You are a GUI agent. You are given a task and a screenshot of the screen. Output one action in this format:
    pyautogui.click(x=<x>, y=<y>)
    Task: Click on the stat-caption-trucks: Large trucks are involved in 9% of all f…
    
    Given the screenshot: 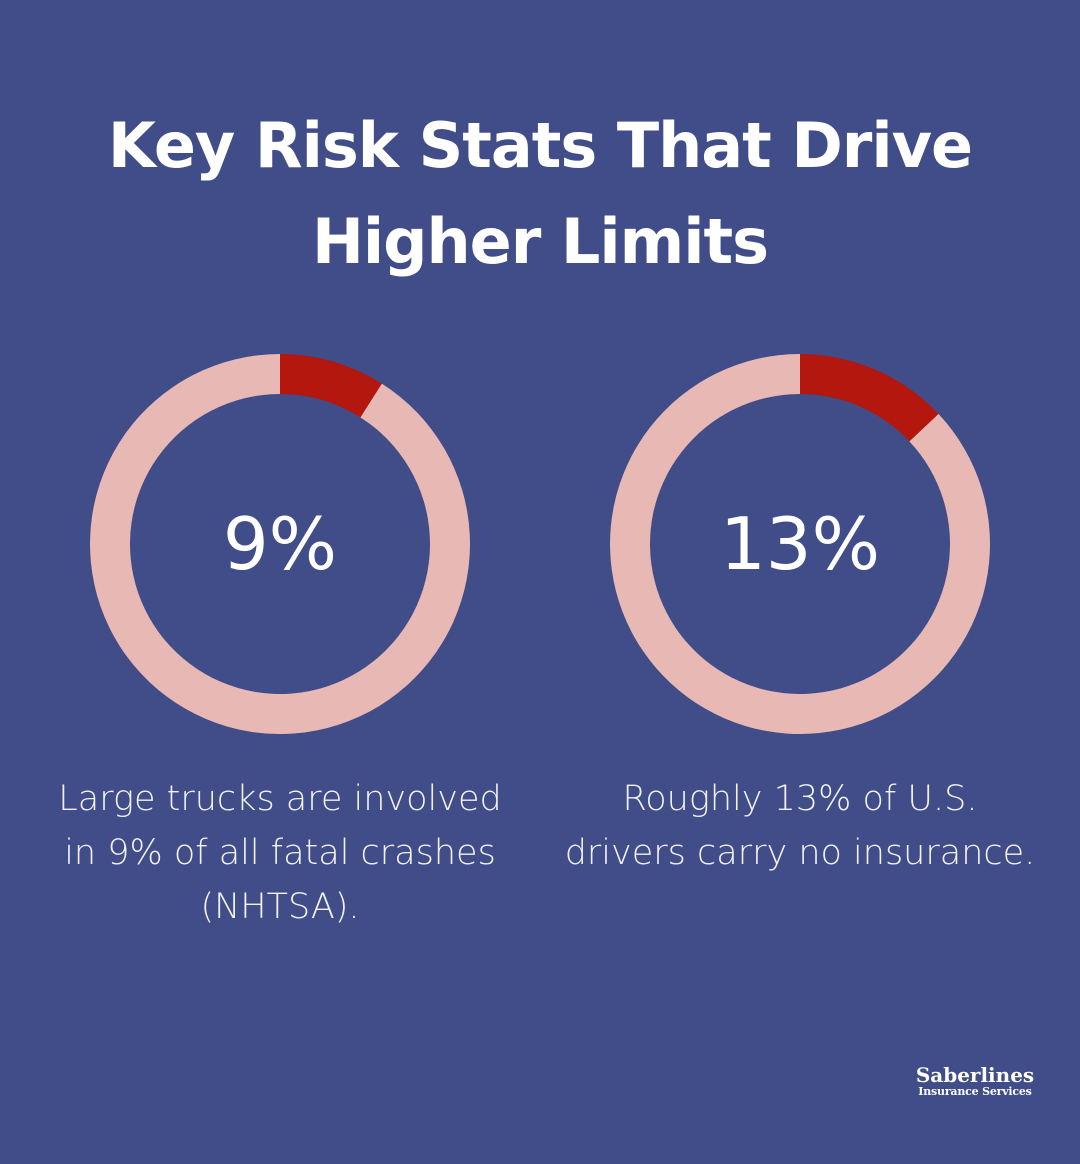 What is the action you would take?
    pyautogui.click(x=280, y=853)
    